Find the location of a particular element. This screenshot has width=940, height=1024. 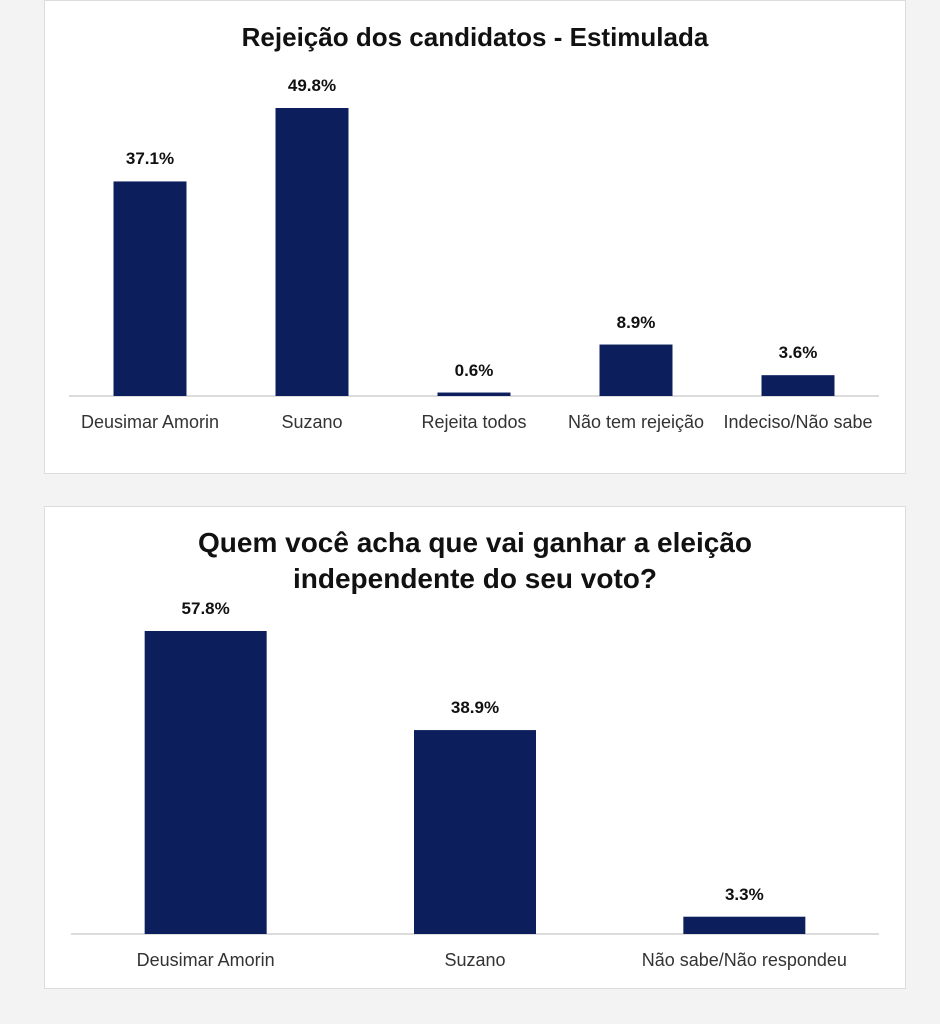

value-label: 8.9% is located at coordinates (636, 322).